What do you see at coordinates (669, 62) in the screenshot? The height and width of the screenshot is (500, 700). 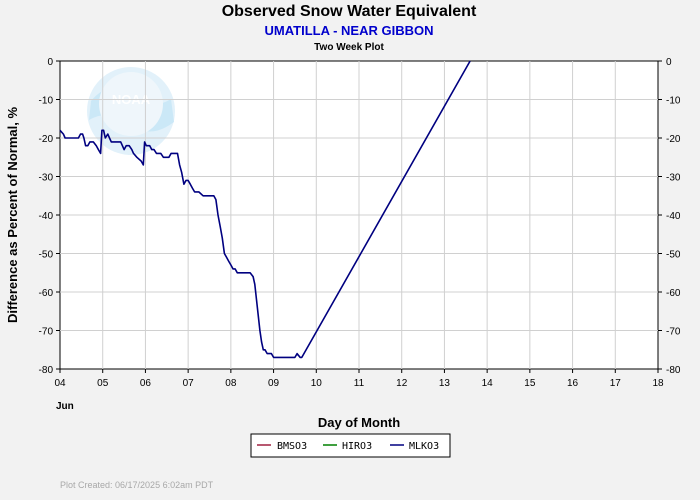 I see `y-tick-label-right: 0` at bounding box center [669, 62].